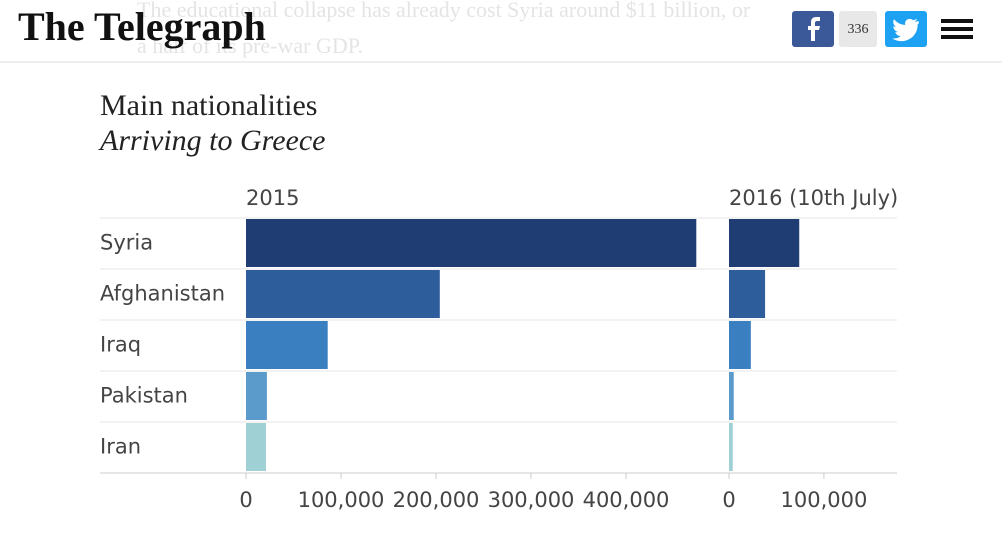 The image size is (1002, 551). I want to click on share-count: 336, so click(858, 29).